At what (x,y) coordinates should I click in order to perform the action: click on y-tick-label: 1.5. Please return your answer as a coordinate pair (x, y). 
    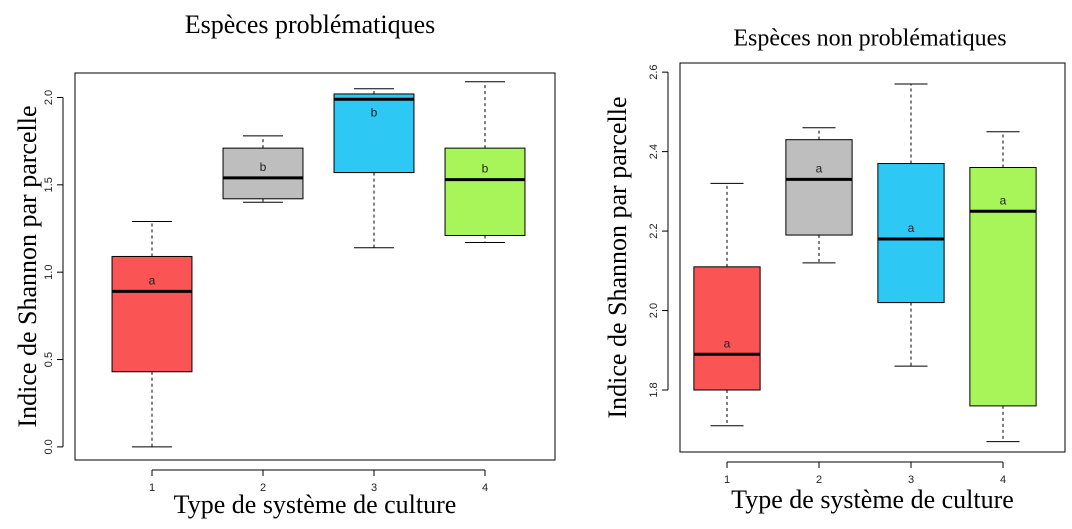
    Looking at the image, I should click on (49, 184).